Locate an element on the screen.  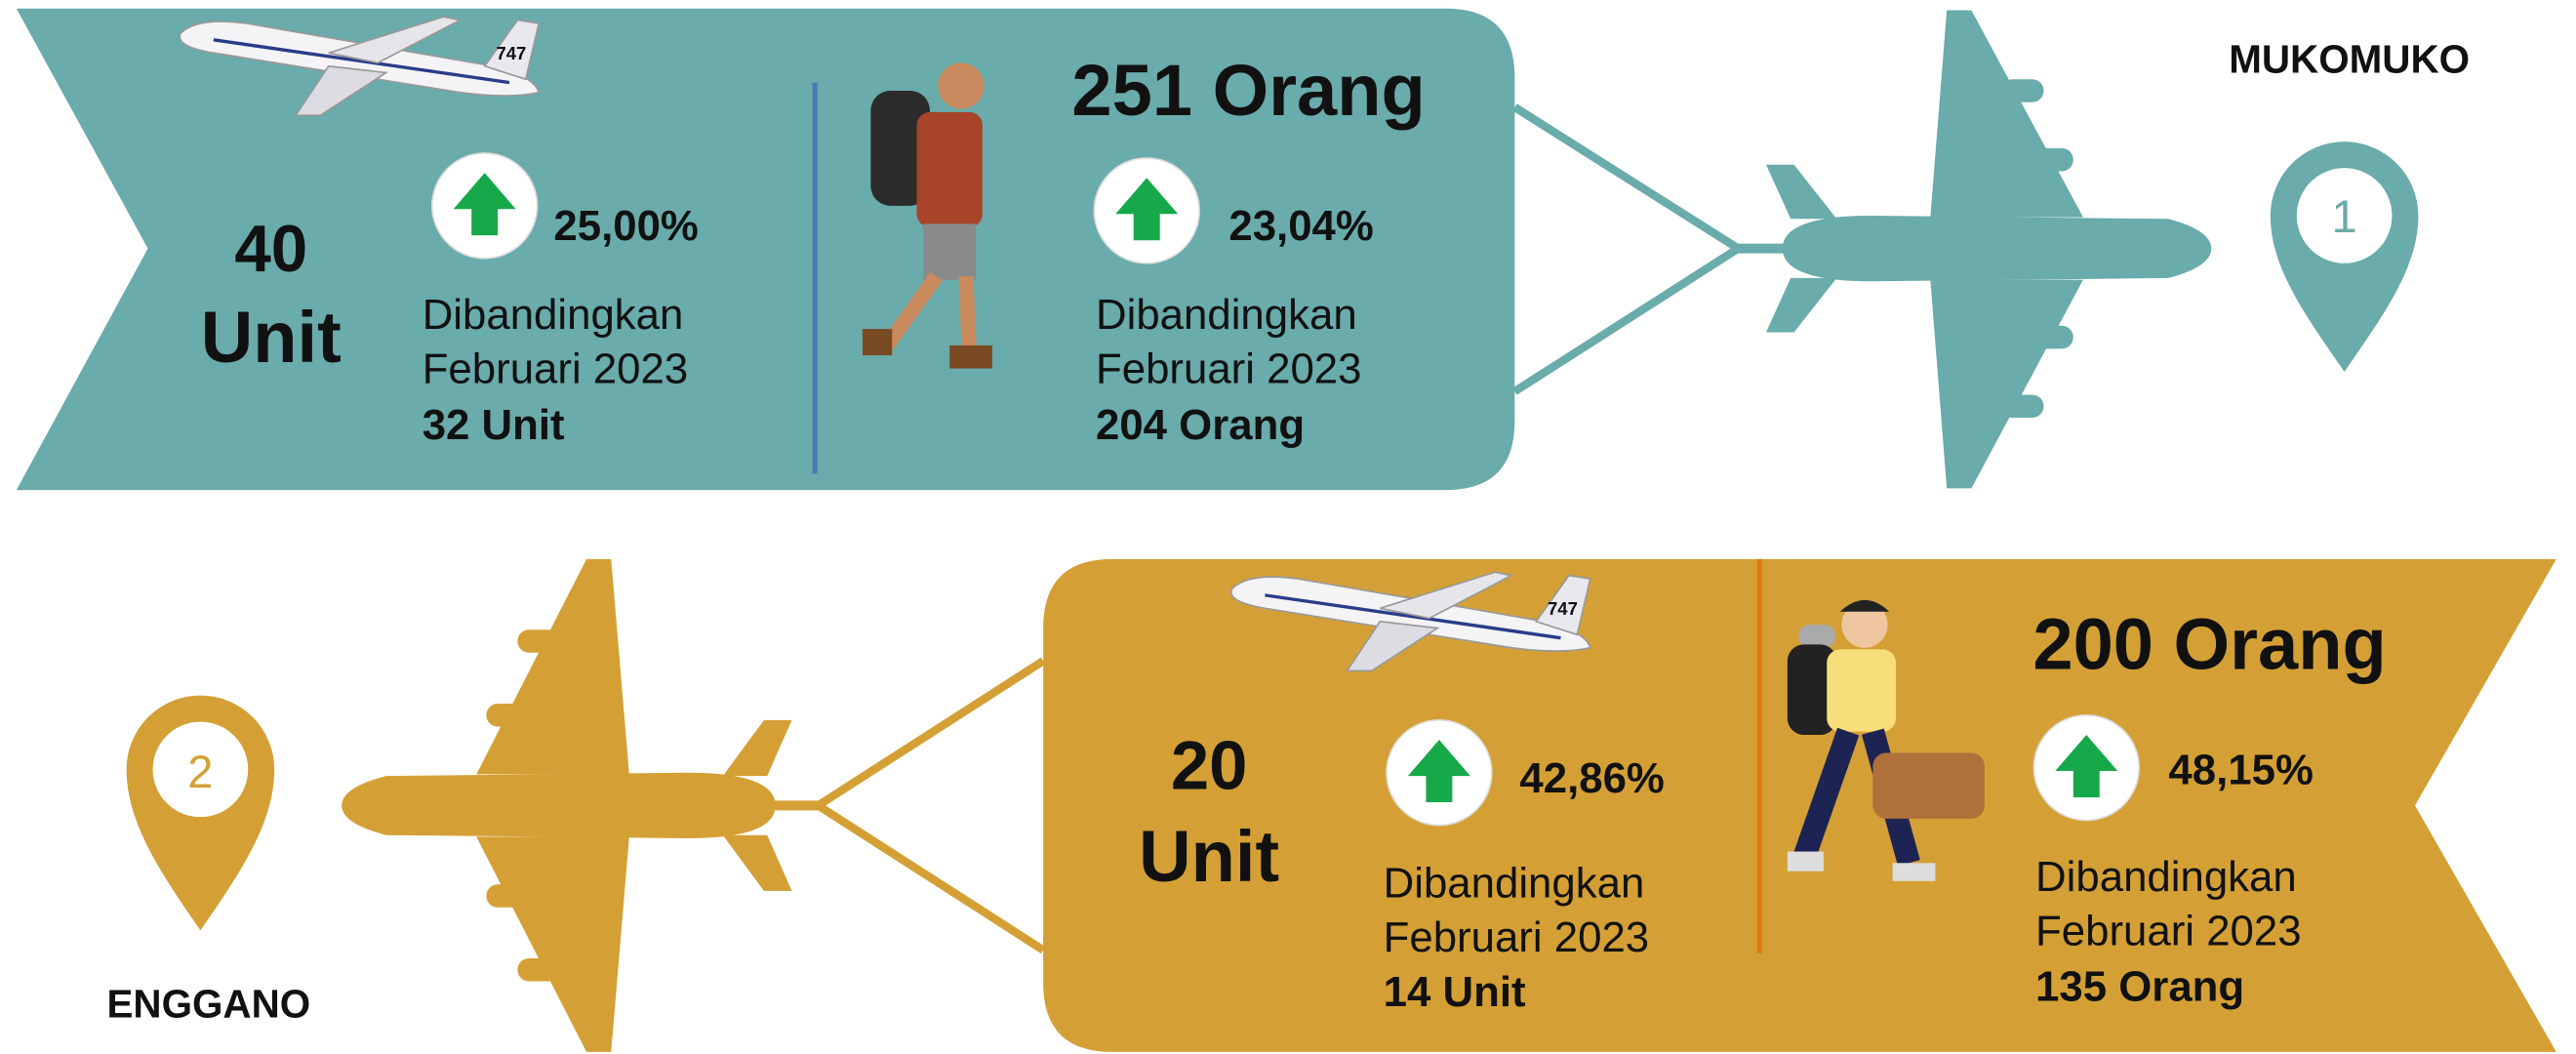
passenger-count: 200 Orang is located at coordinates (2209, 644).